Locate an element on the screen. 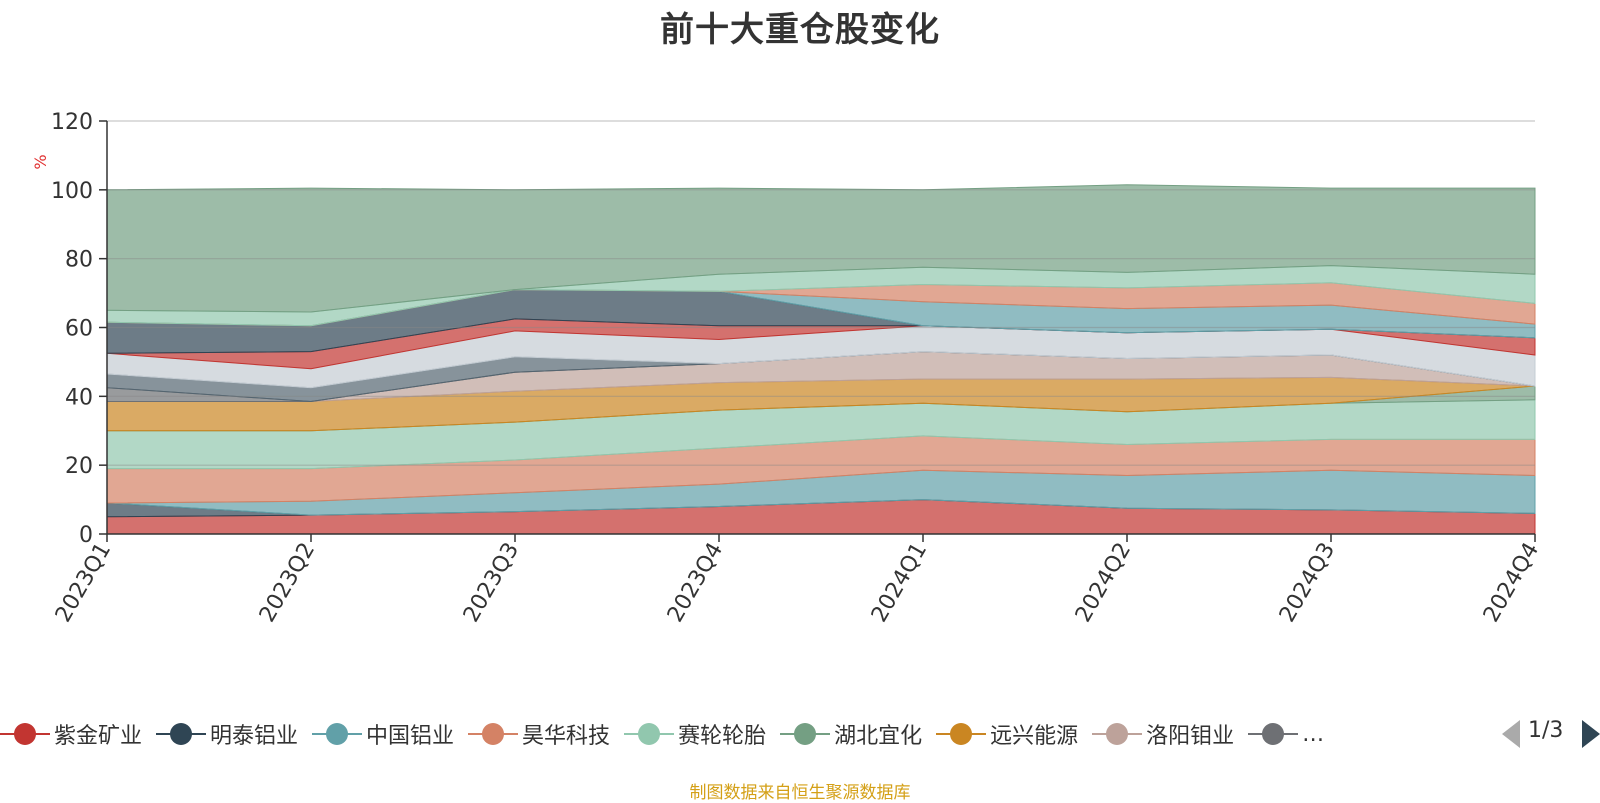 The height and width of the screenshot is (803, 1600). legend-item: 紫金矿业 is located at coordinates (71, 734).